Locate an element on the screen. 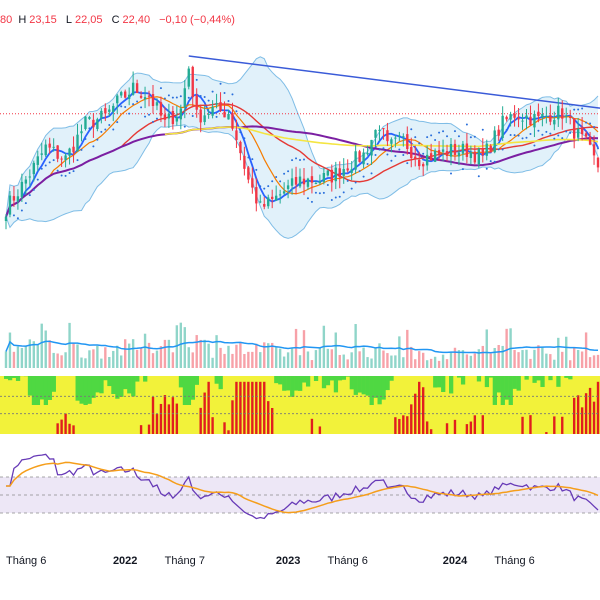 The height and width of the screenshot is (600, 600). x-axis-label: Tháng 7 is located at coordinates (185, 561).